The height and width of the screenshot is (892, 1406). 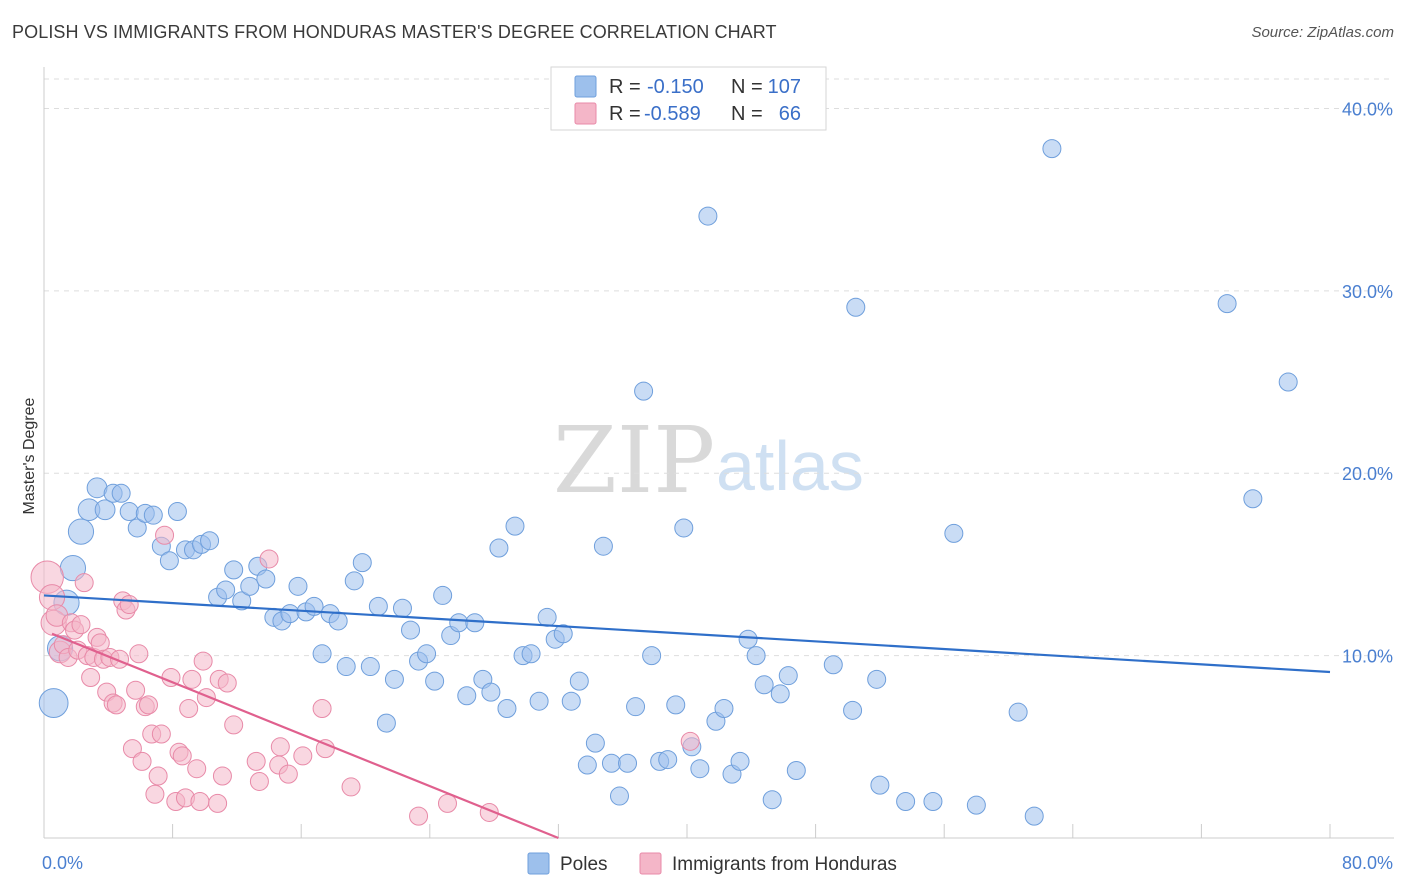 I want to click on bottom-legend: Poles Immigrants from Honduras, so click(x=712, y=863).